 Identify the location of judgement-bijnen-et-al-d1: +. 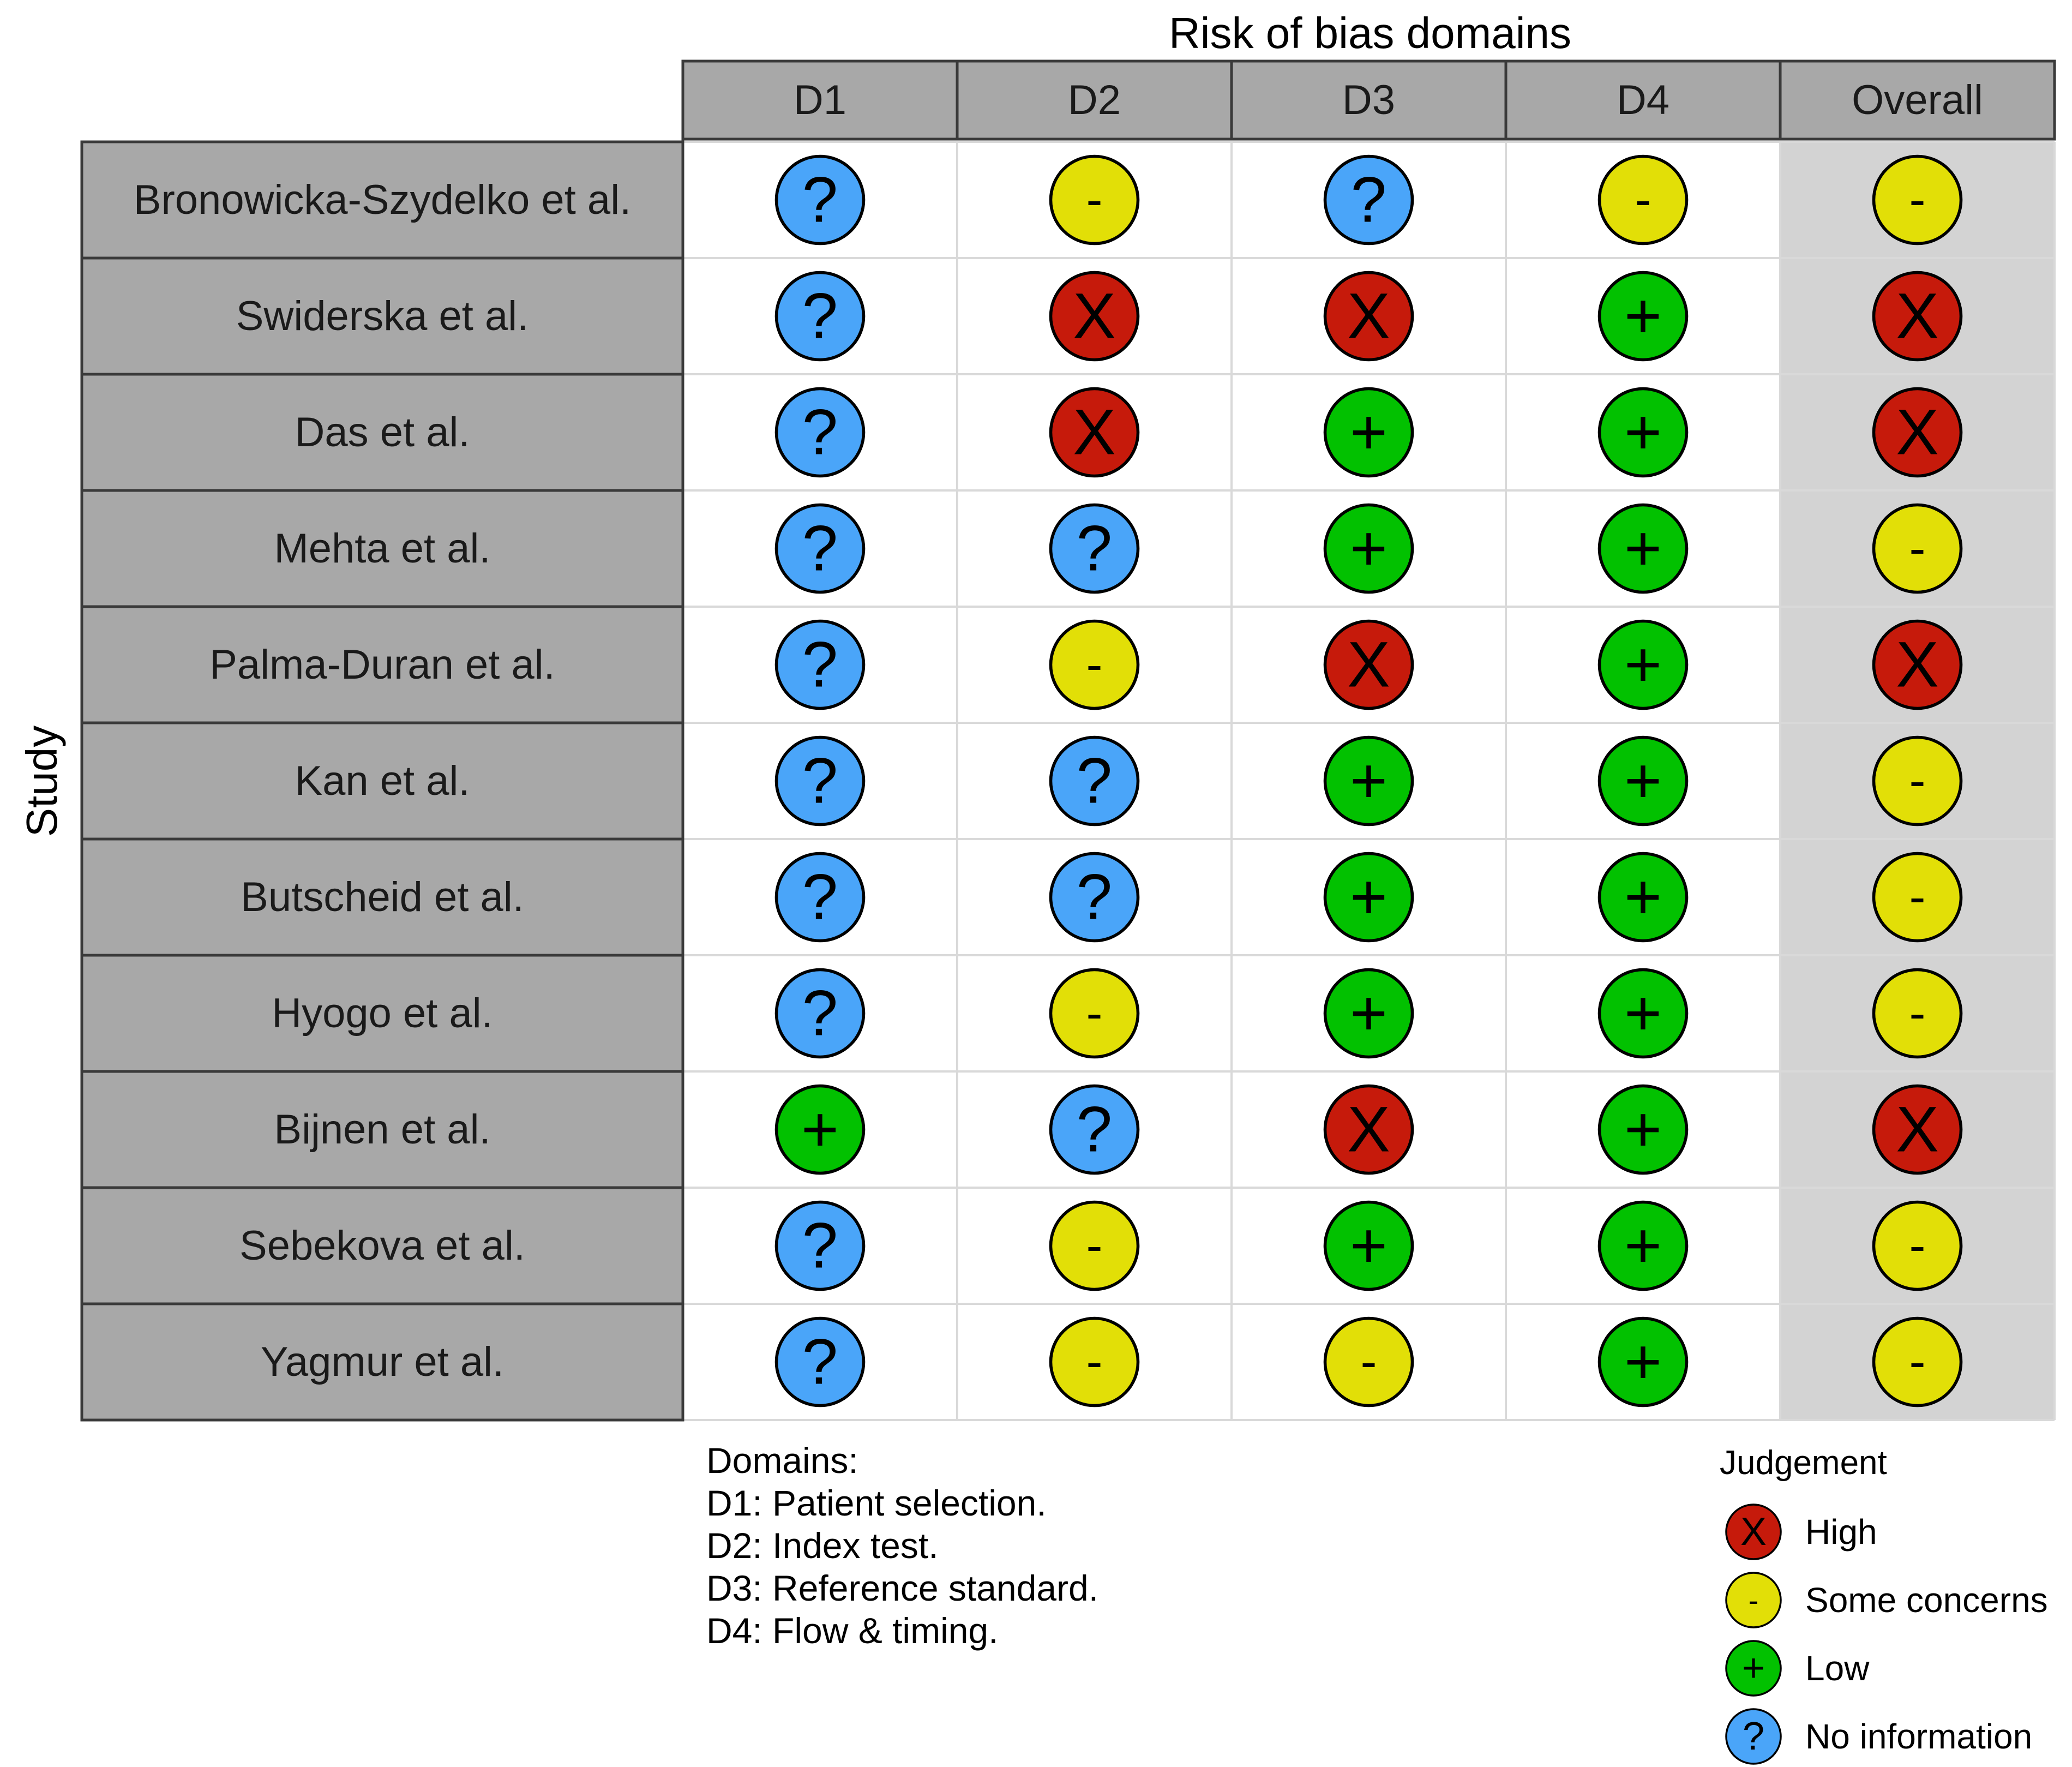
(820, 1129).